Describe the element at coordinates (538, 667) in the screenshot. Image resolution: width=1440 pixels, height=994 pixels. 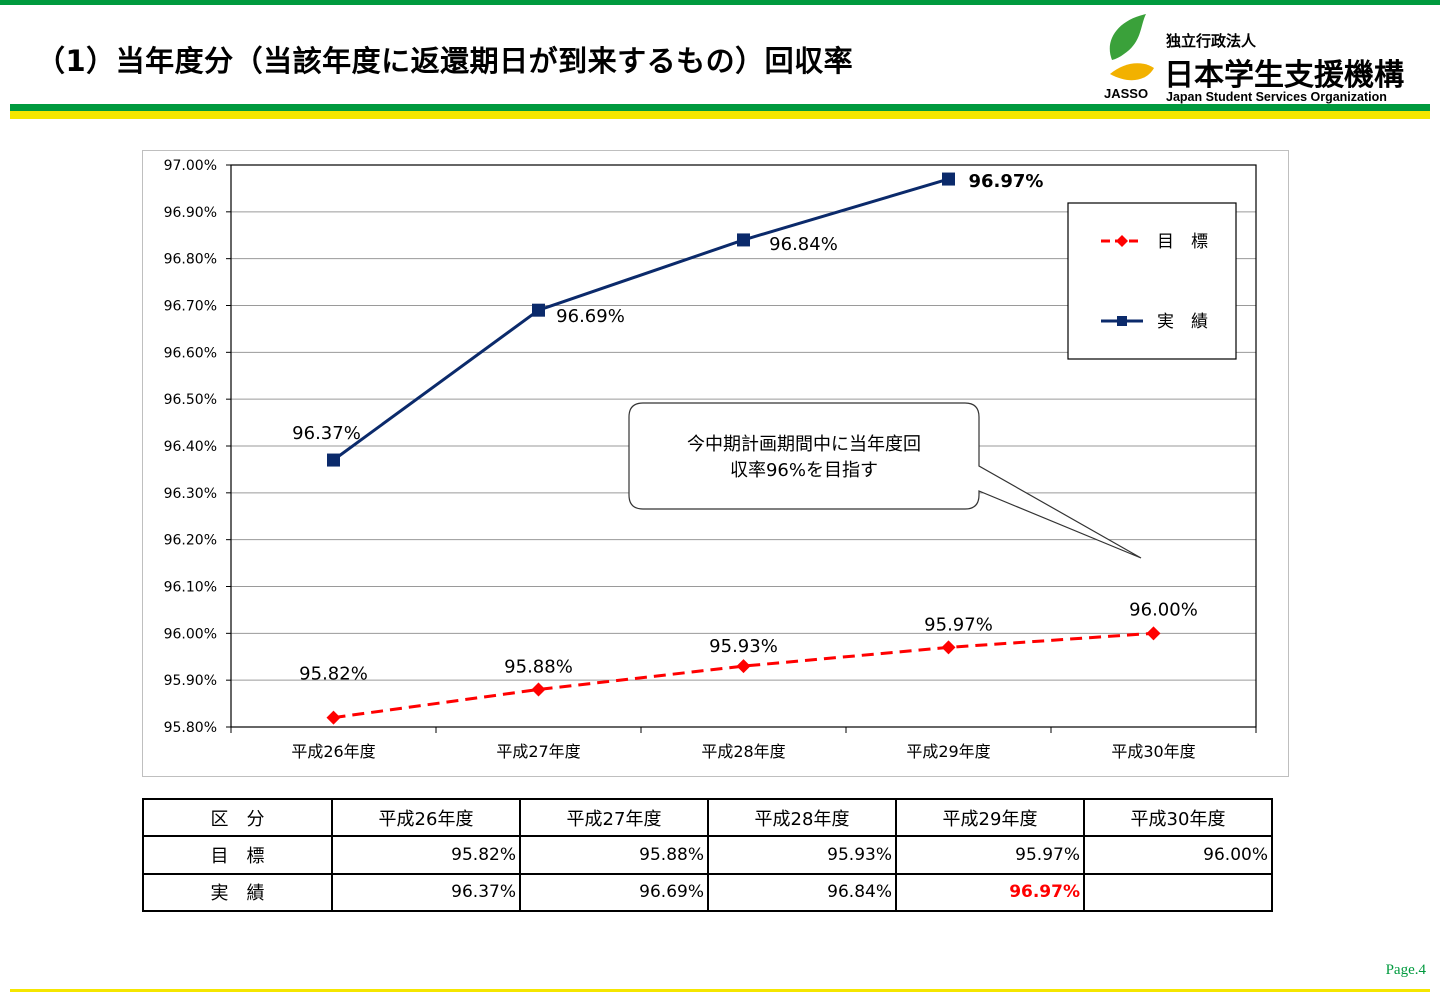
I see `data-label: 95.88%` at that location.